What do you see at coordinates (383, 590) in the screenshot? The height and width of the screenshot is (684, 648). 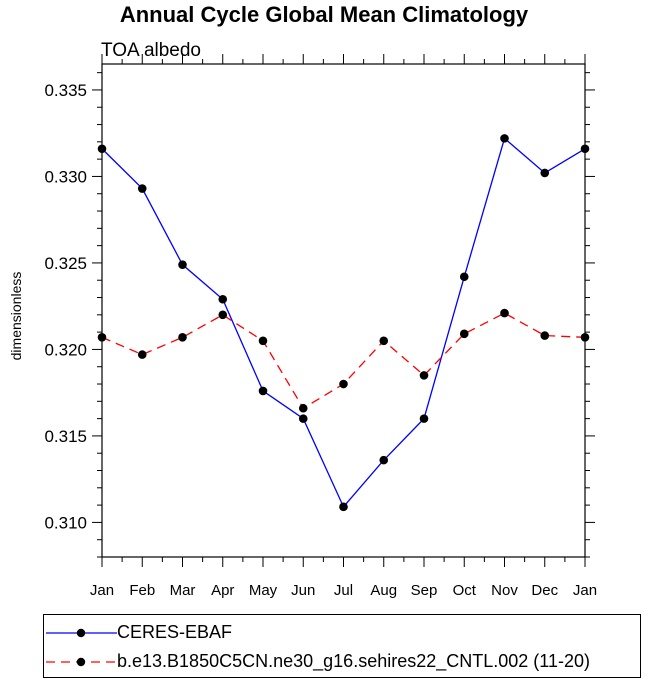 I see `x-tick-label: Aug` at bounding box center [383, 590].